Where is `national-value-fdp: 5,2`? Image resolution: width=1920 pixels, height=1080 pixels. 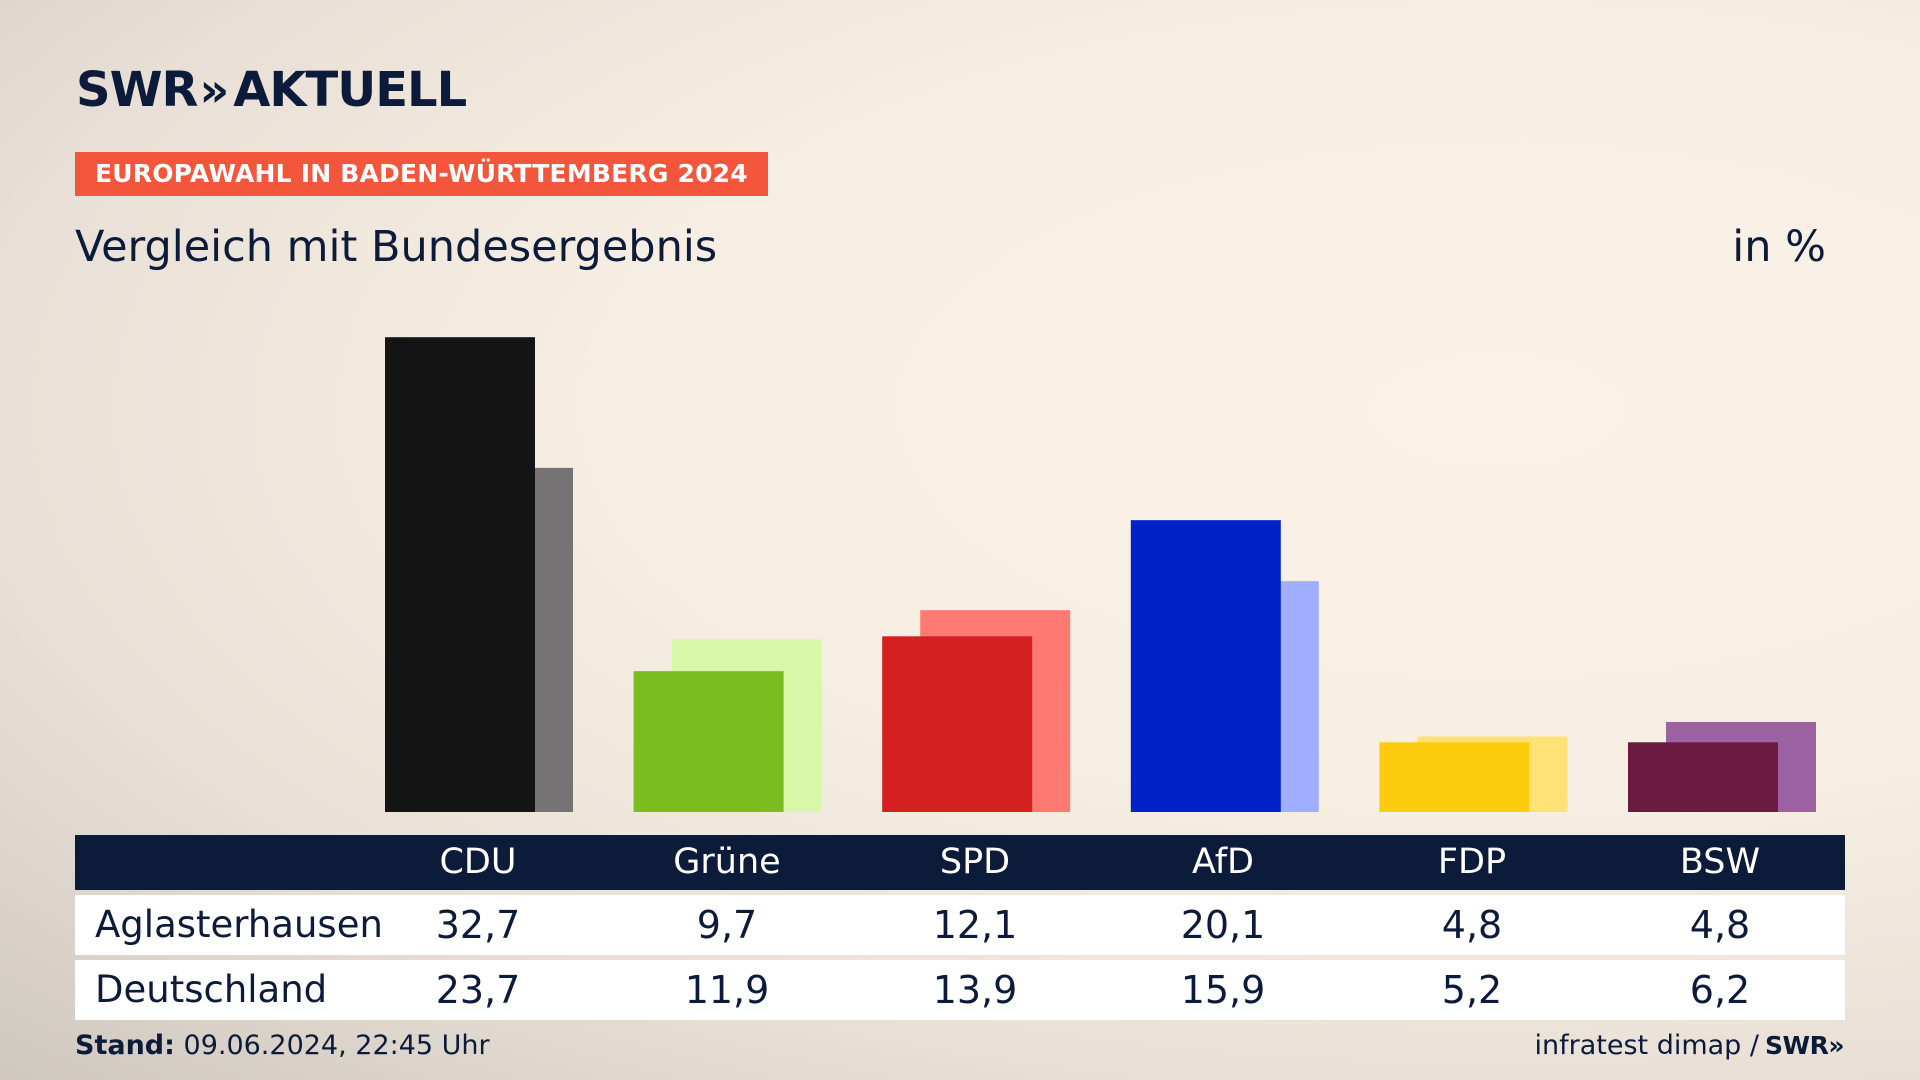
national-value-fdp: 5,2 is located at coordinates (1472, 990).